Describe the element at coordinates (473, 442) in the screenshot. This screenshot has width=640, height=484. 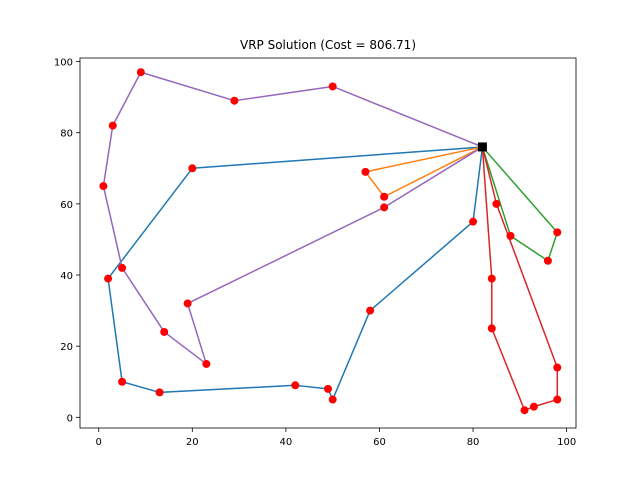
I see `x-tick-label: 80` at that location.